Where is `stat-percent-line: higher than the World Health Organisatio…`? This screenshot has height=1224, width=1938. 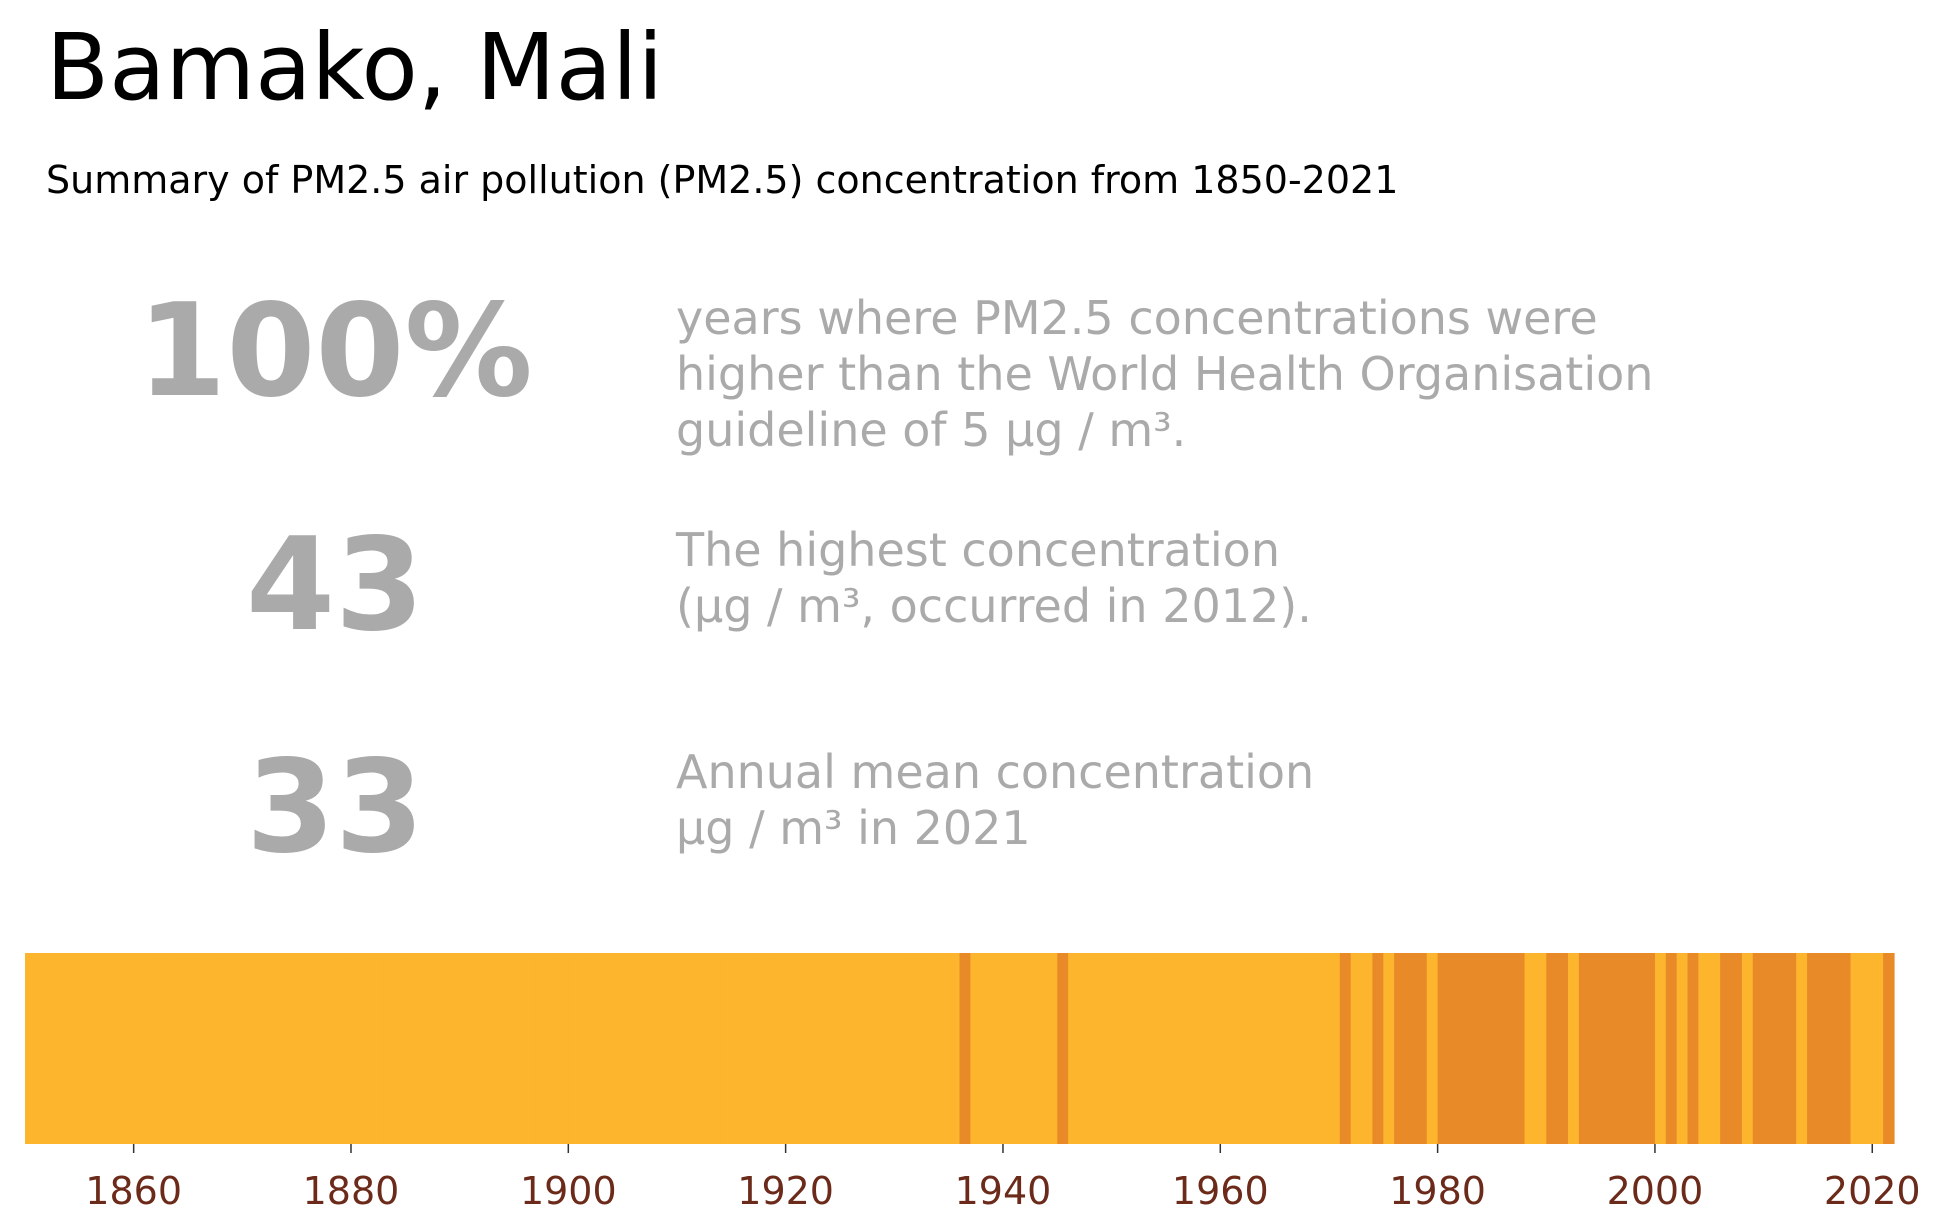
stat-percent-line: higher than the World Health Organisatio… is located at coordinates (1165, 374).